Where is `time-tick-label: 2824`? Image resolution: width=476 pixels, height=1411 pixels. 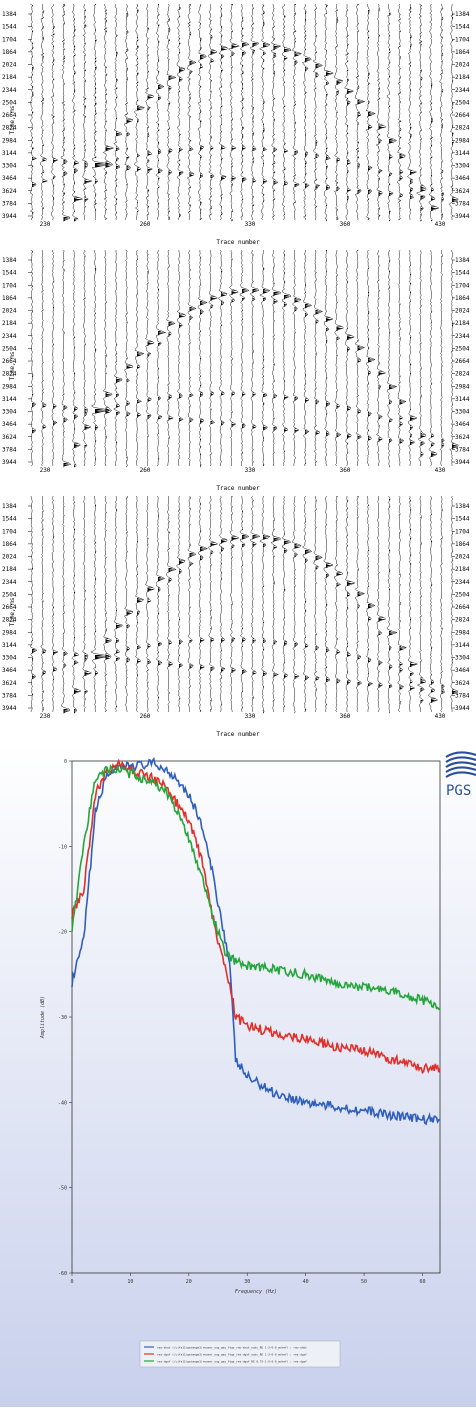 time-tick-label: 2824 is located at coordinates (462, 374).